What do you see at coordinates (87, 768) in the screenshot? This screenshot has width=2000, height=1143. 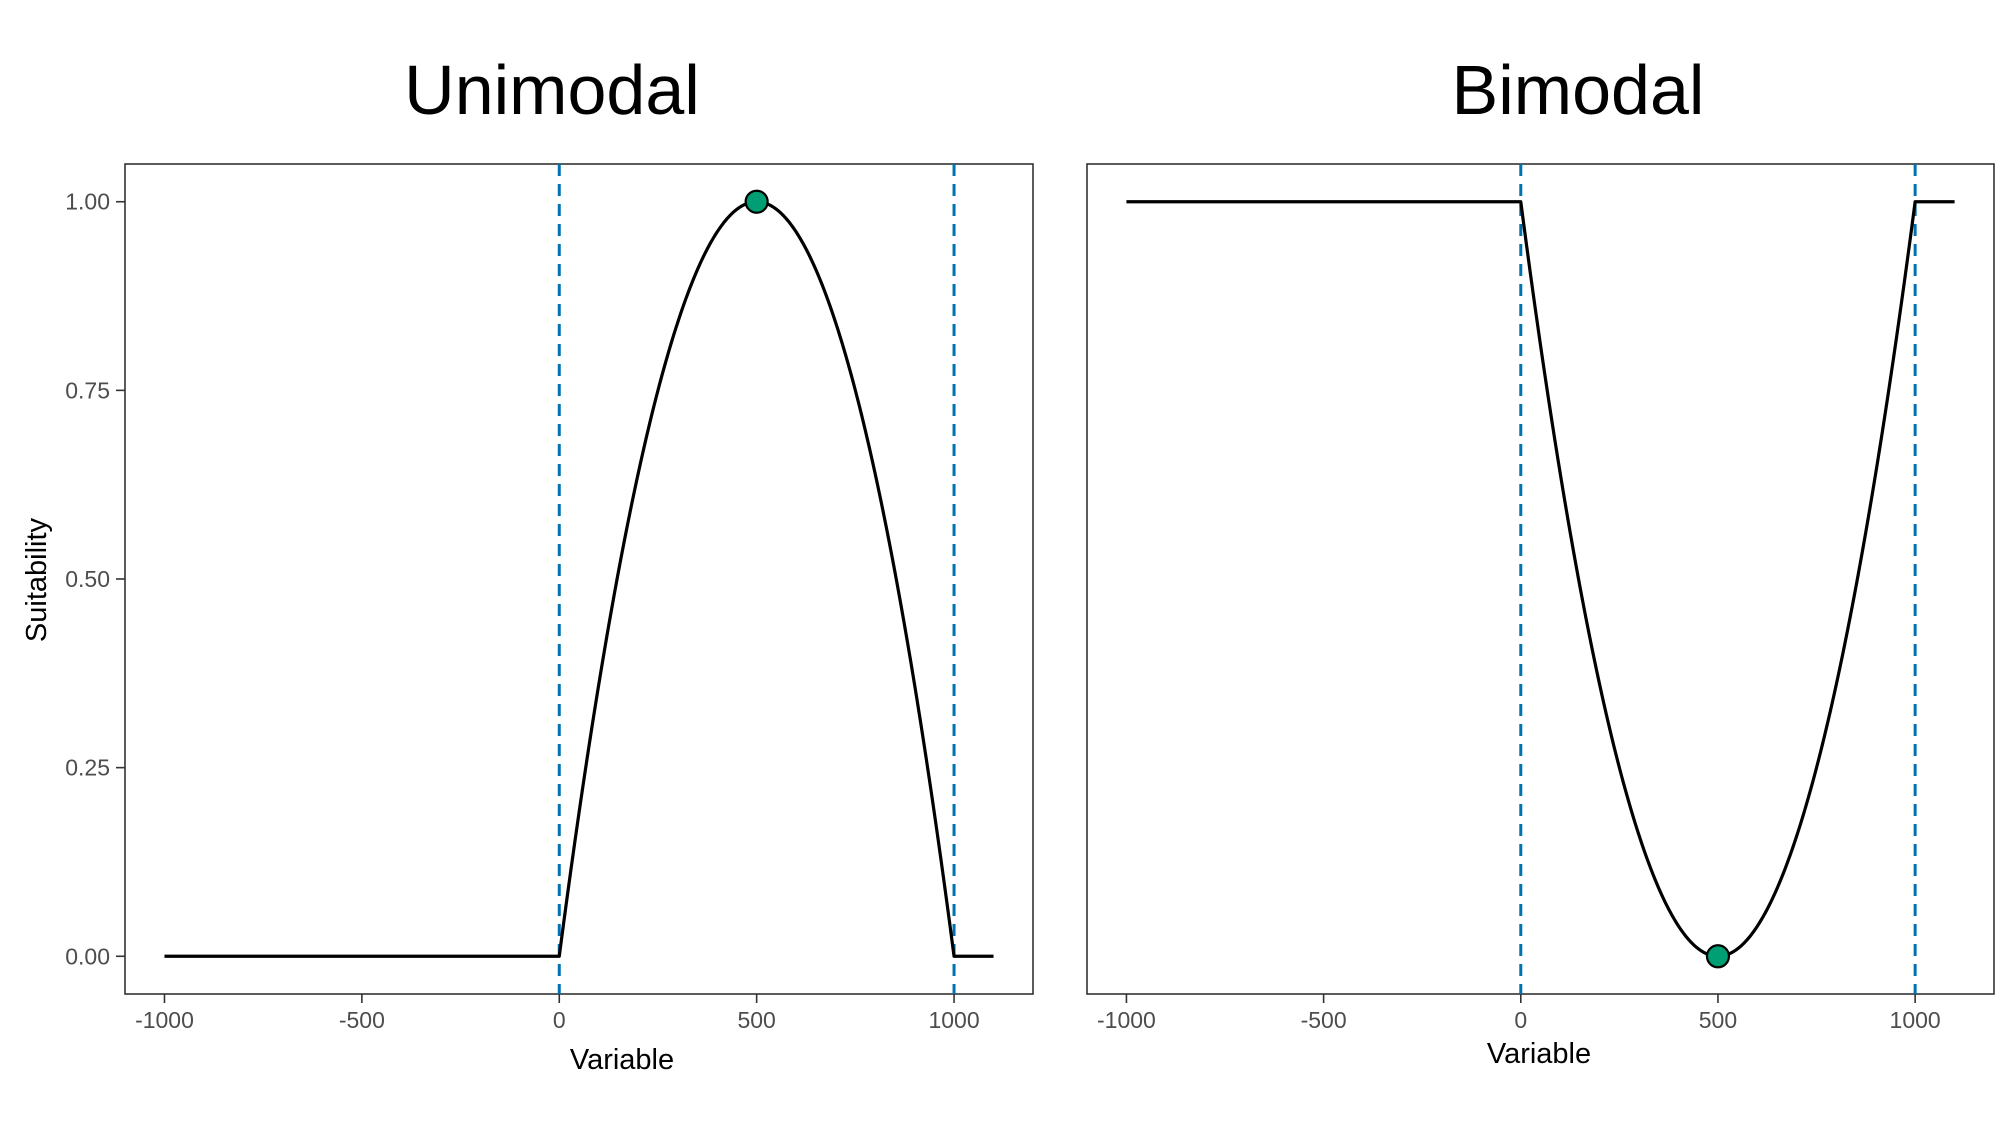 I see `y-tick-label: 0.25` at bounding box center [87, 768].